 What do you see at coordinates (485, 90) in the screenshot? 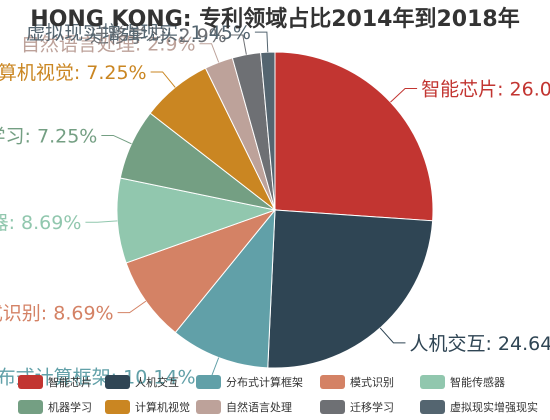
I see `slice-label-0: 智能芯片: 26.09%` at bounding box center [485, 90].